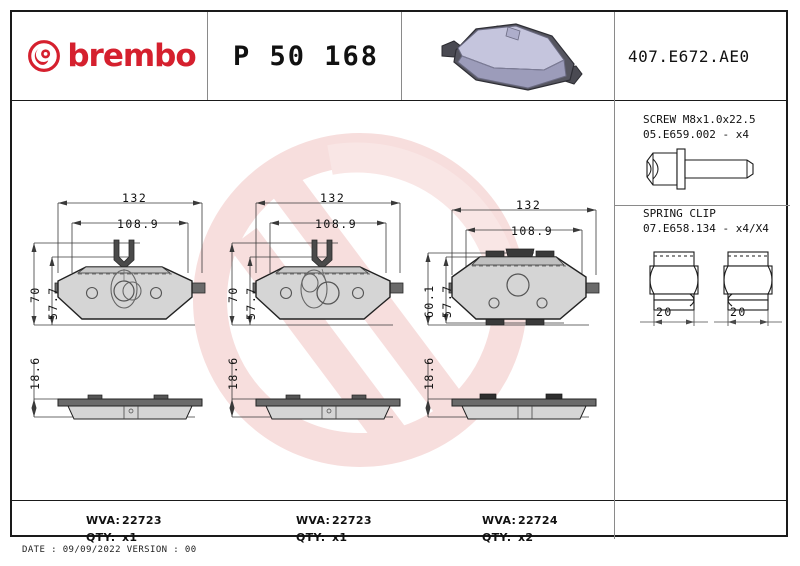 This screenshot has width=800, height=566. What do you see at coordinates (706, 228) in the screenshot?
I see `spring-clip-code: 07.E658.134 - x4/X4` at bounding box center [706, 228].